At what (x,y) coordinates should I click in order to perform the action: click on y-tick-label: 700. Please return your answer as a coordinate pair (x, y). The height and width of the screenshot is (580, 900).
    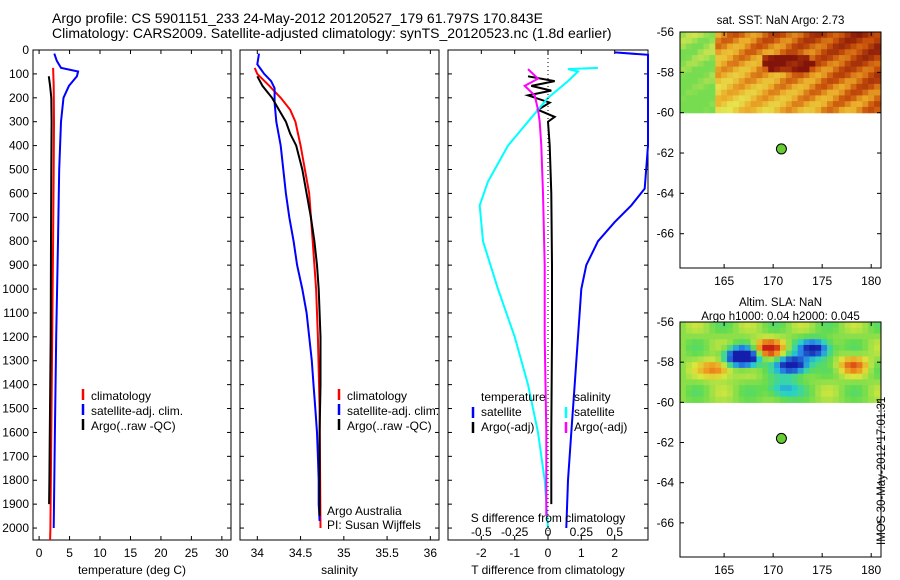
    Looking at the image, I should click on (19, 217).